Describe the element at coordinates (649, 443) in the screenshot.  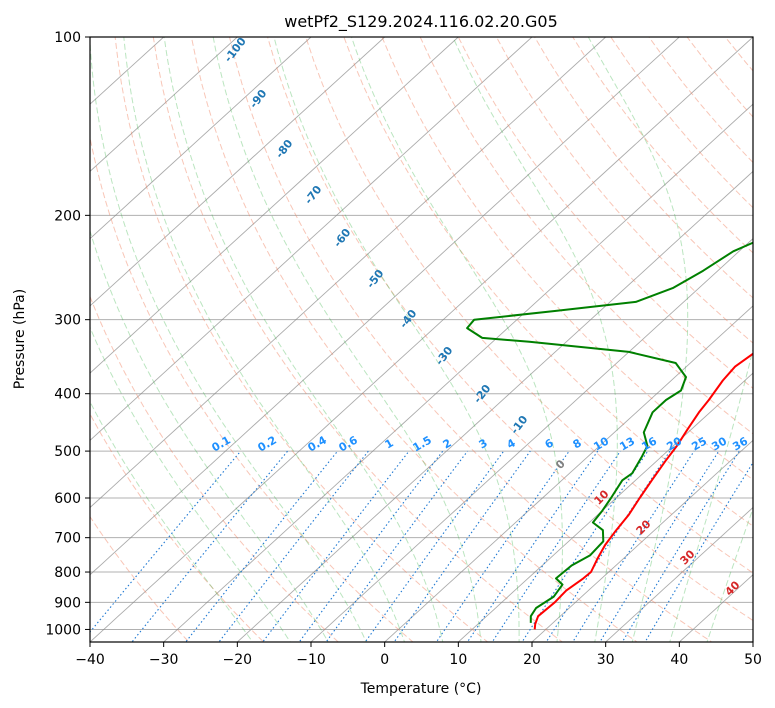
I see `mixing-ratio-label: 16` at that location.